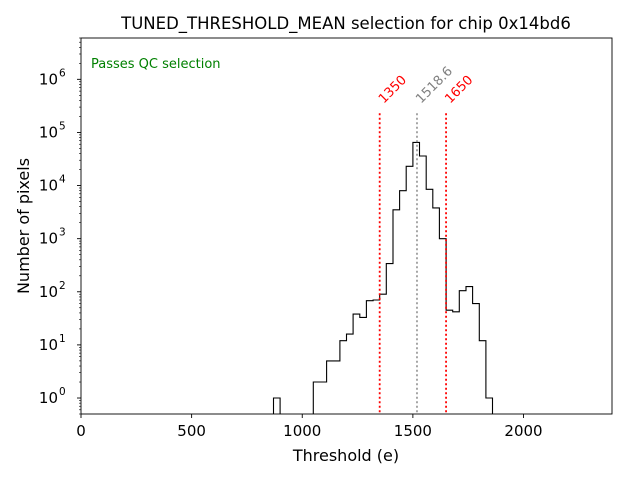 The width and height of the screenshot is (640, 480). I want to click on y-tick-exponent: 2, so click(62, 286).